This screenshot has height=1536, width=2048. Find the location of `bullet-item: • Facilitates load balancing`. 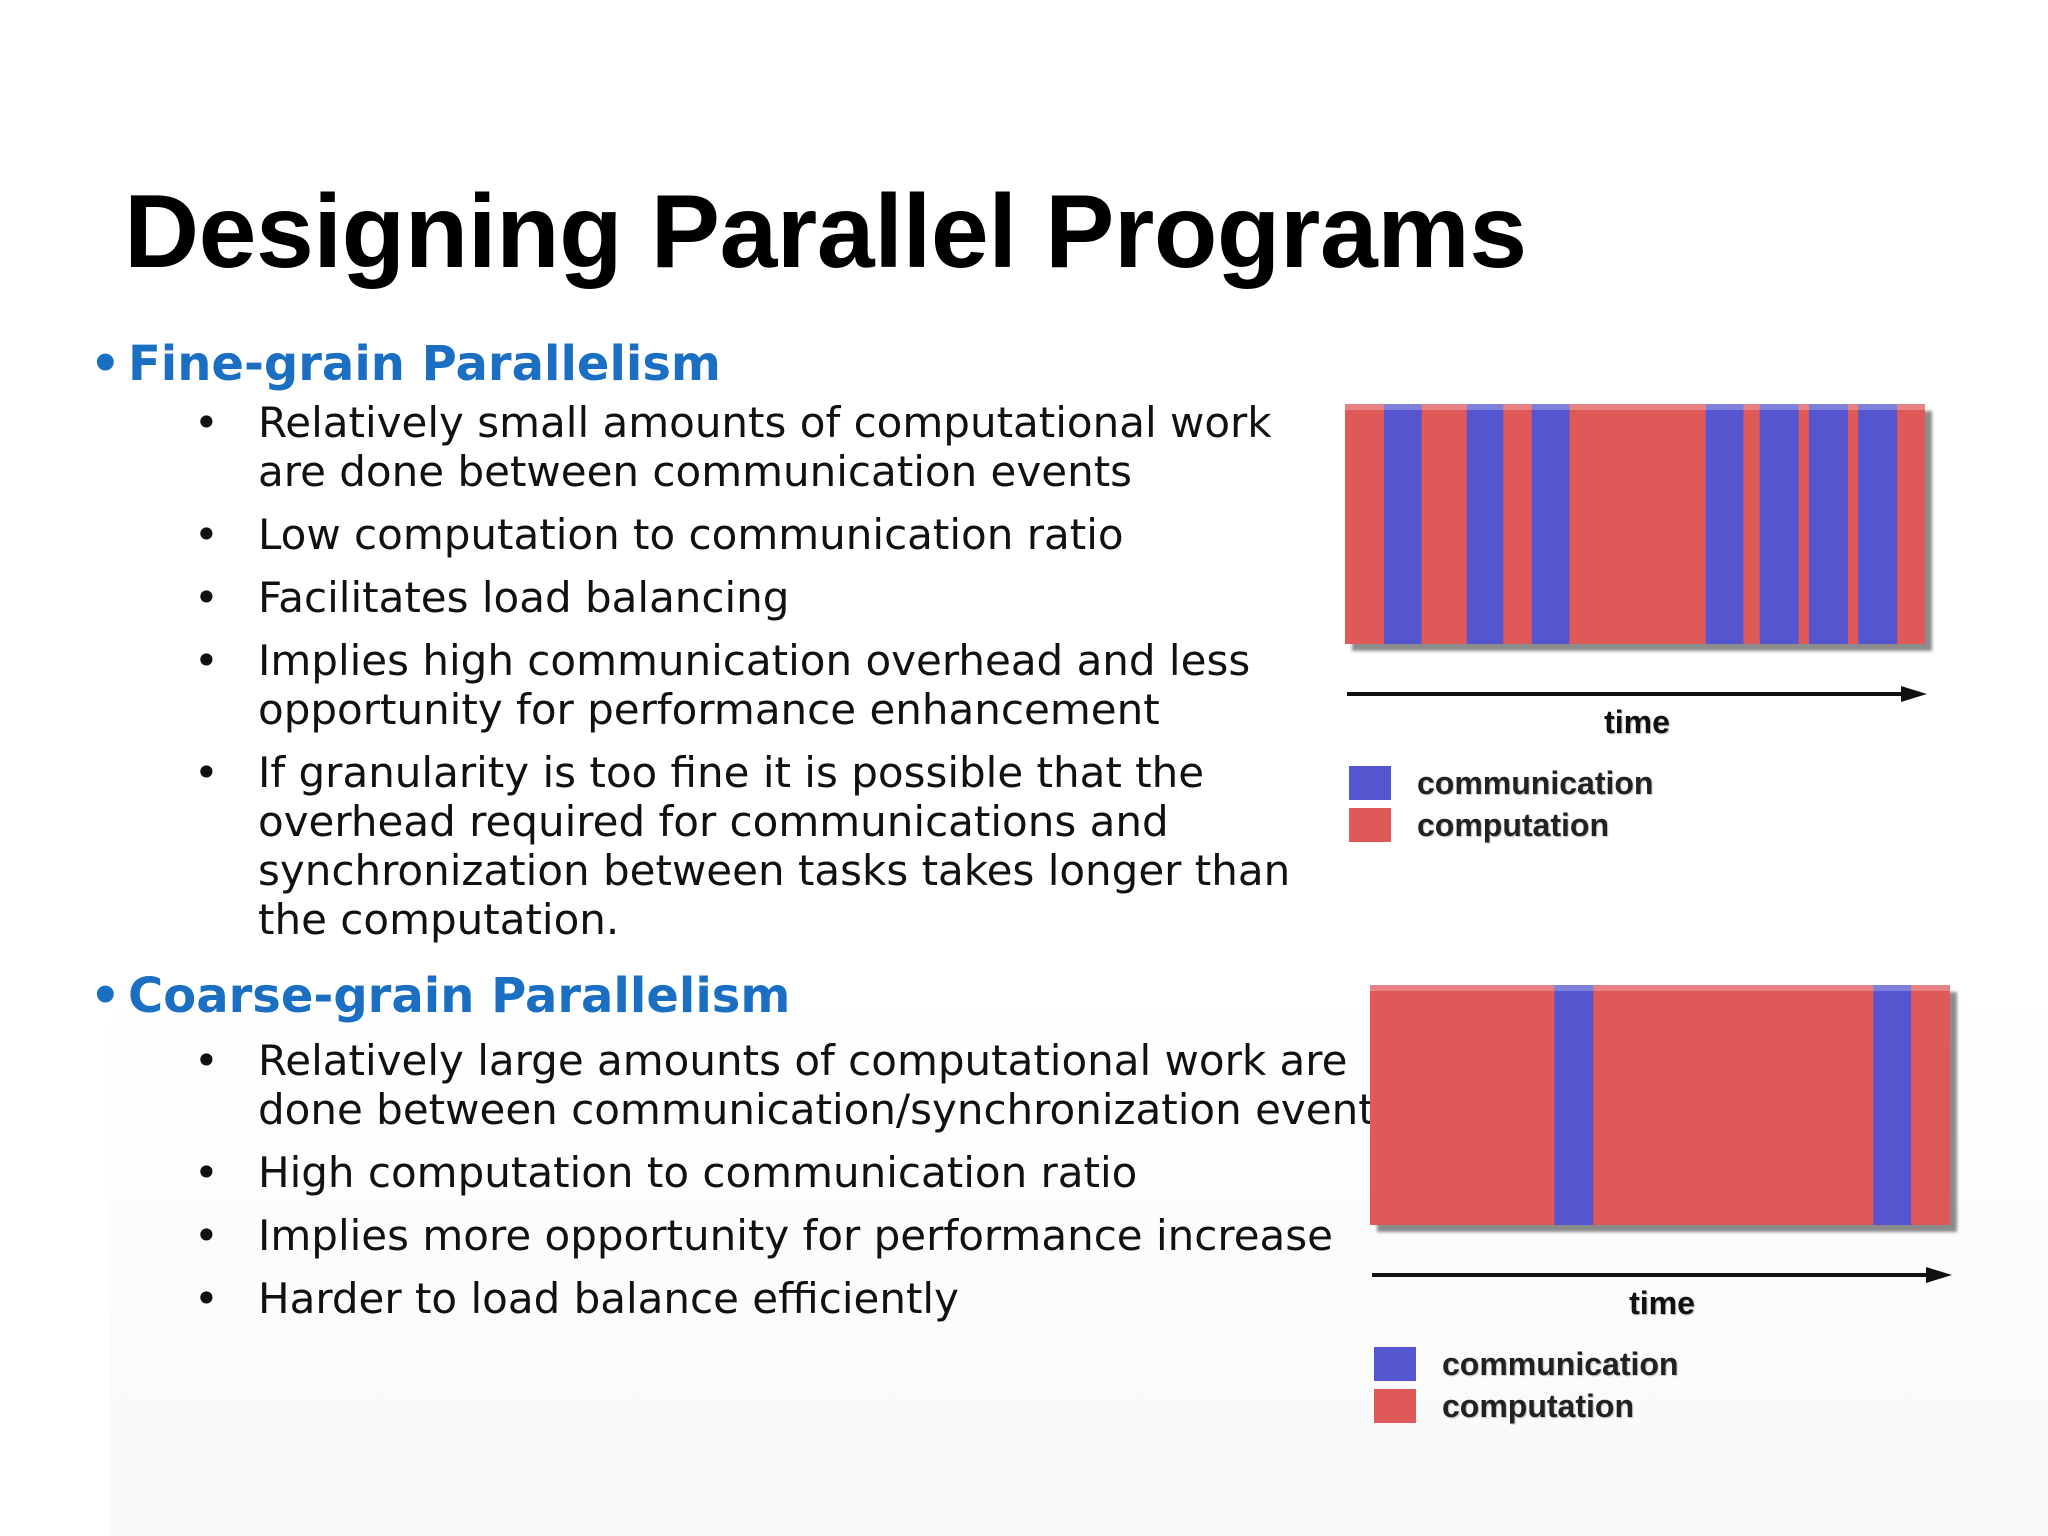

bullet-item: • Facilitates load balancing is located at coordinates (716, 597).